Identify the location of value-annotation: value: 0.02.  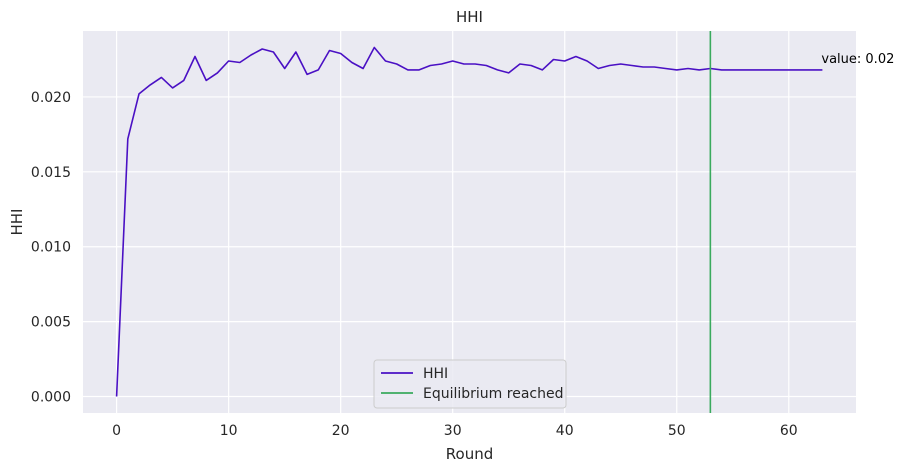
(857, 59).